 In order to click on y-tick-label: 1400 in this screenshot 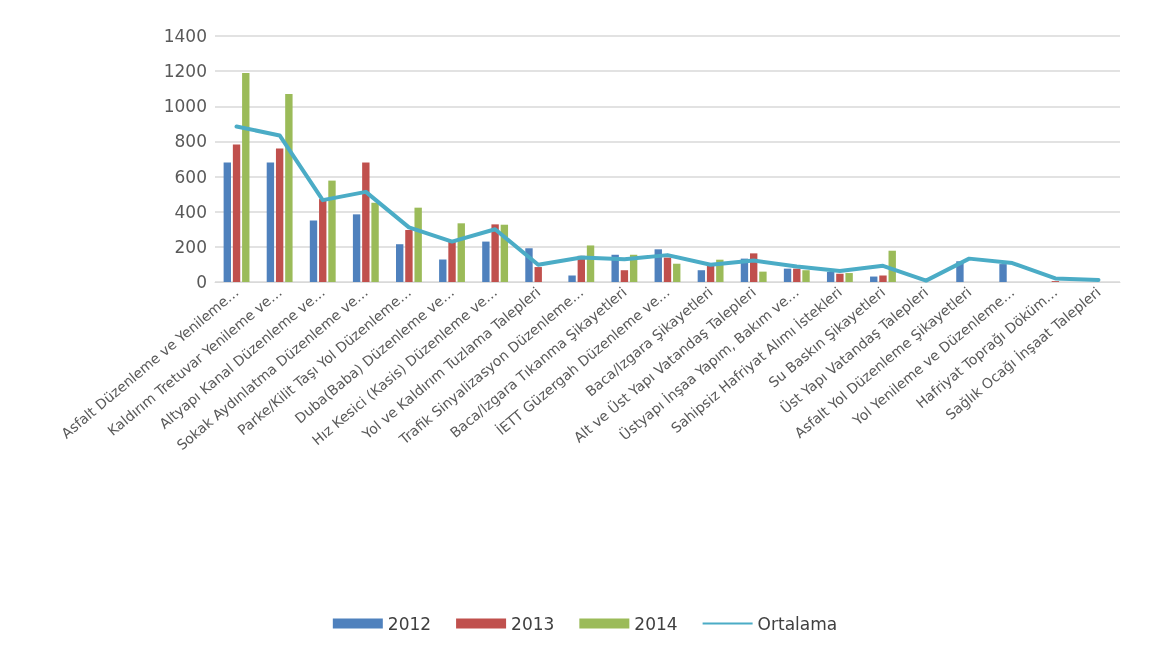, I will do `click(185, 36)`.